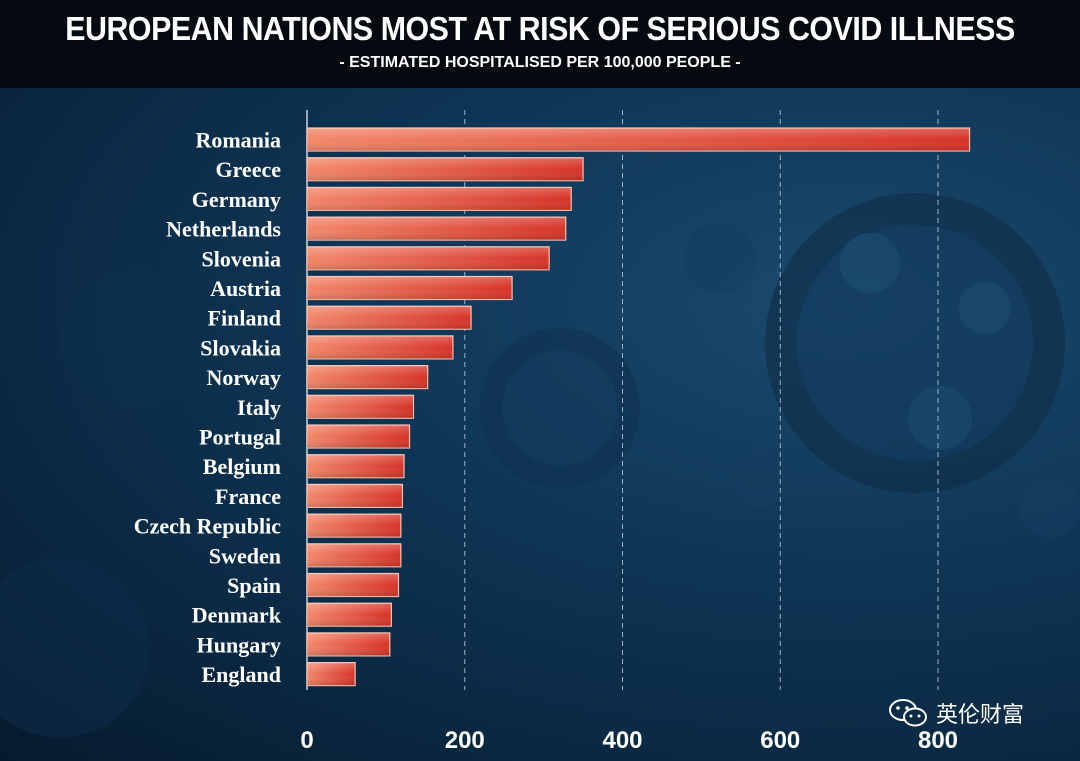 The height and width of the screenshot is (761, 1080). What do you see at coordinates (245, 555) in the screenshot?
I see `category-label: Sweden` at bounding box center [245, 555].